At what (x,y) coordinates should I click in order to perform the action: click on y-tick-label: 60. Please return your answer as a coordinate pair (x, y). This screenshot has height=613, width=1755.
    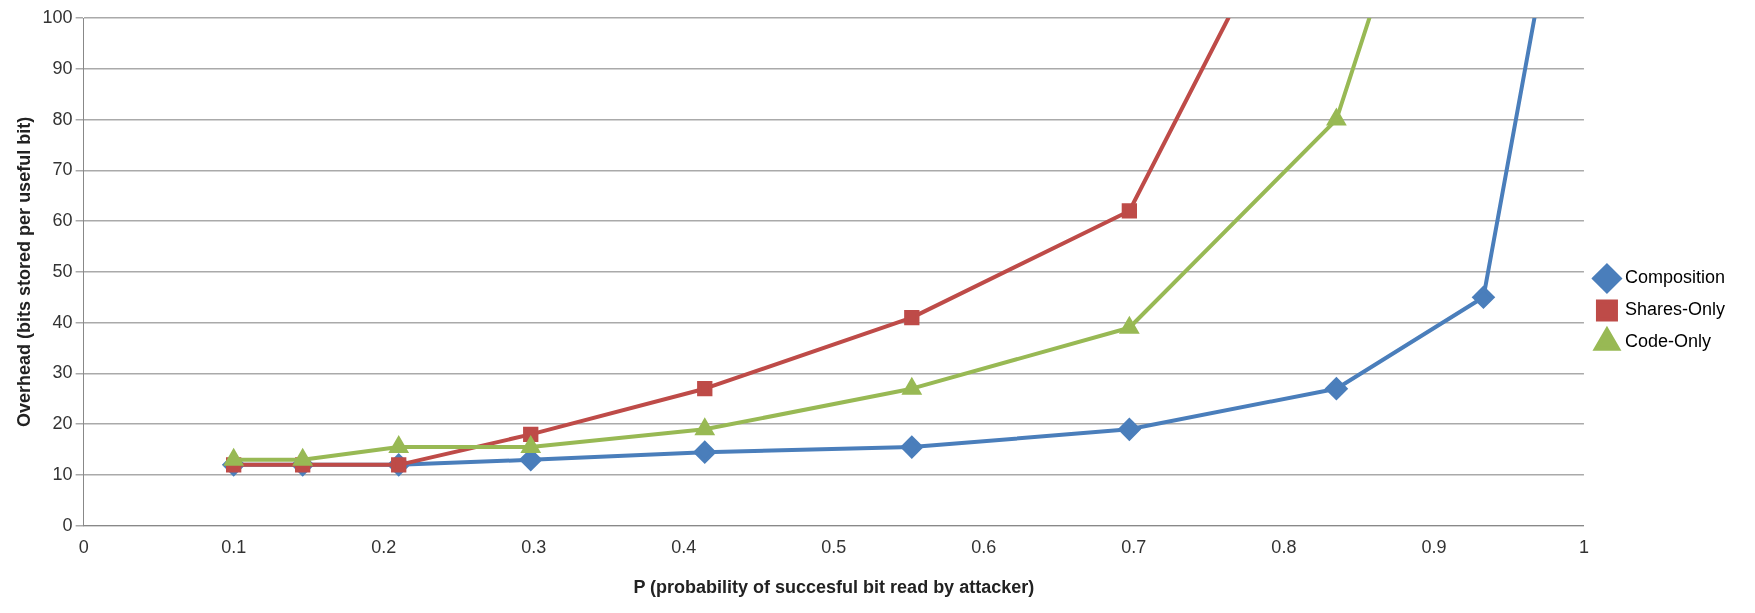
    Looking at the image, I should click on (62, 220).